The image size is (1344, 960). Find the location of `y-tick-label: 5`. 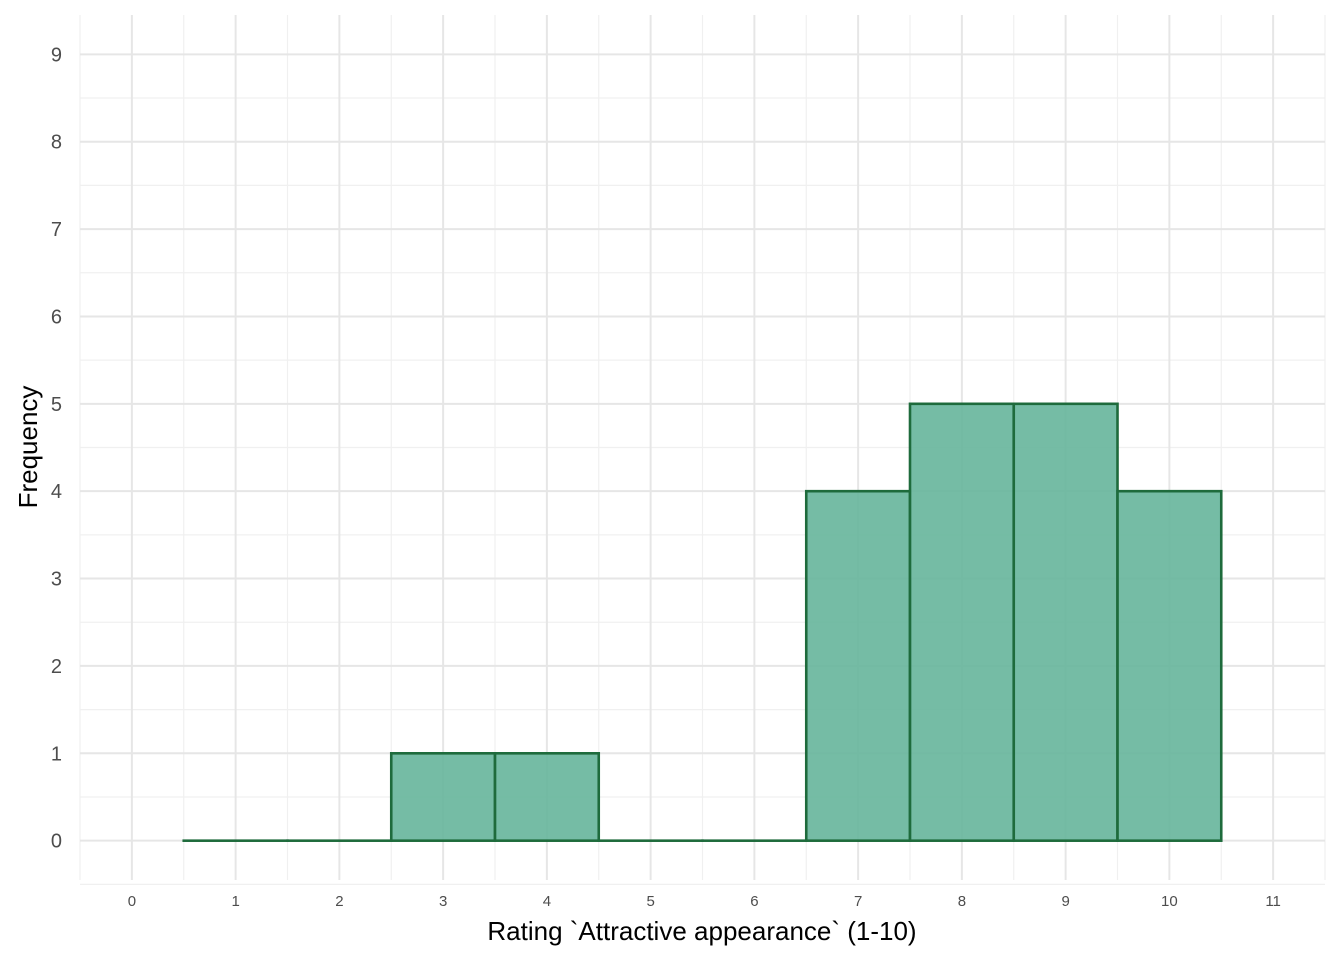

y-tick-label: 5 is located at coordinates (56, 405).